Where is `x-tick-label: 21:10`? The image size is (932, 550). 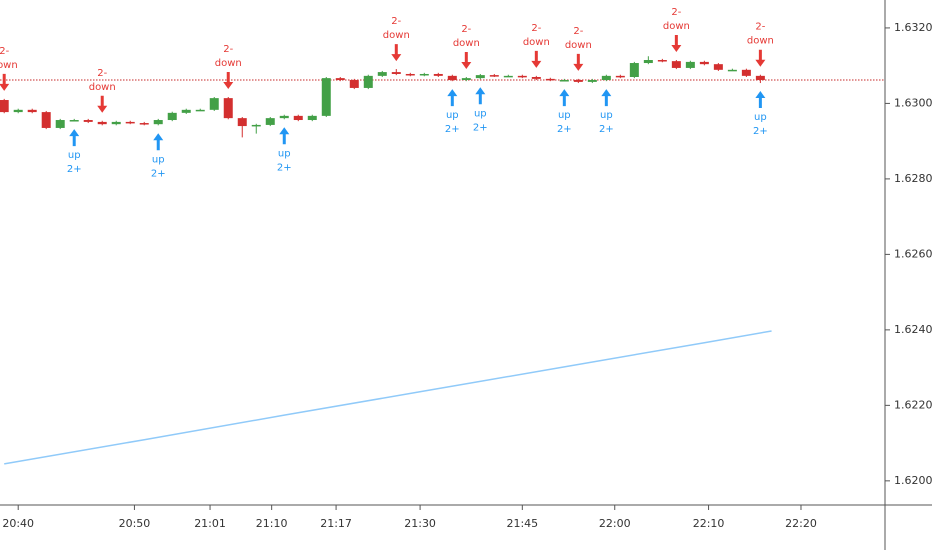
x-tick-label: 21:10 is located at coordinates (272, 523).